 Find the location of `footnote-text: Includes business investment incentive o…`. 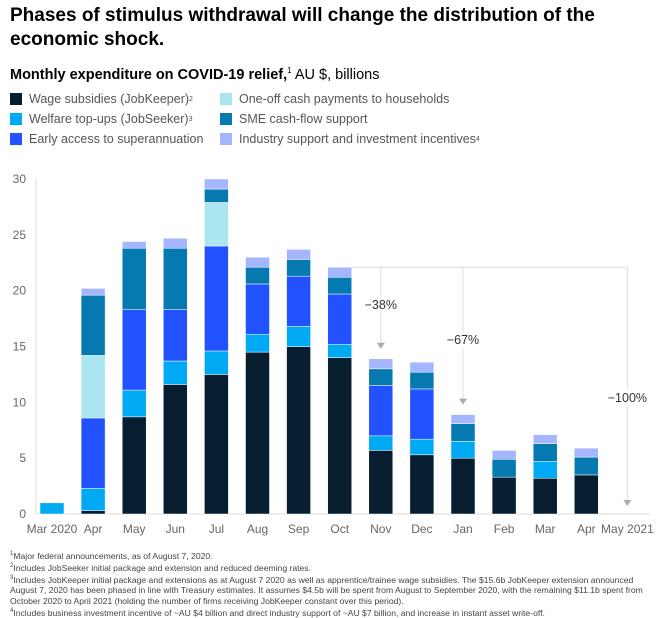

footnote-text: Includes business investment incentive o… is located at coordinates (279, 612).